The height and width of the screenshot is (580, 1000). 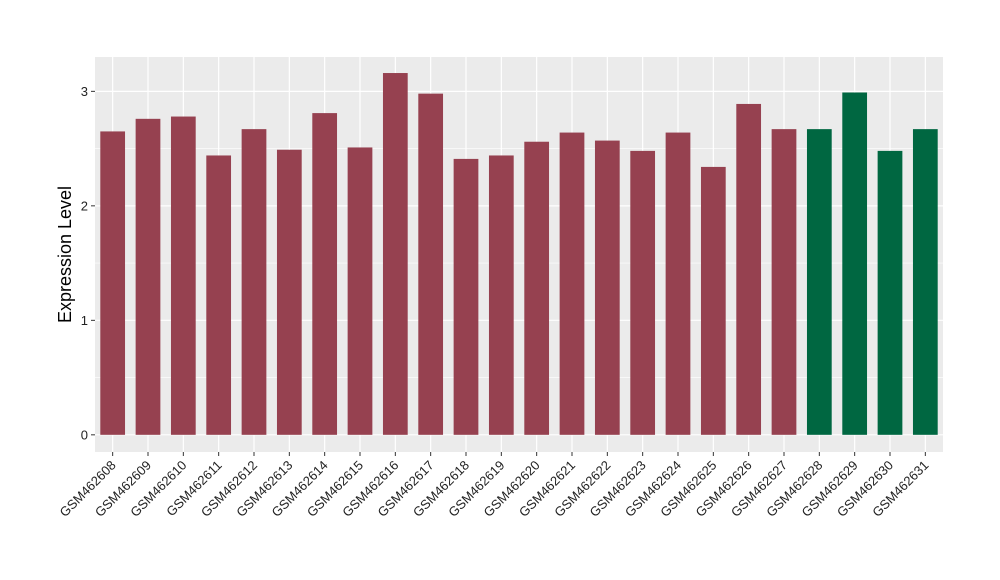 I want to click on y-axis-title: Expression Level, so click(x=65, y=254).